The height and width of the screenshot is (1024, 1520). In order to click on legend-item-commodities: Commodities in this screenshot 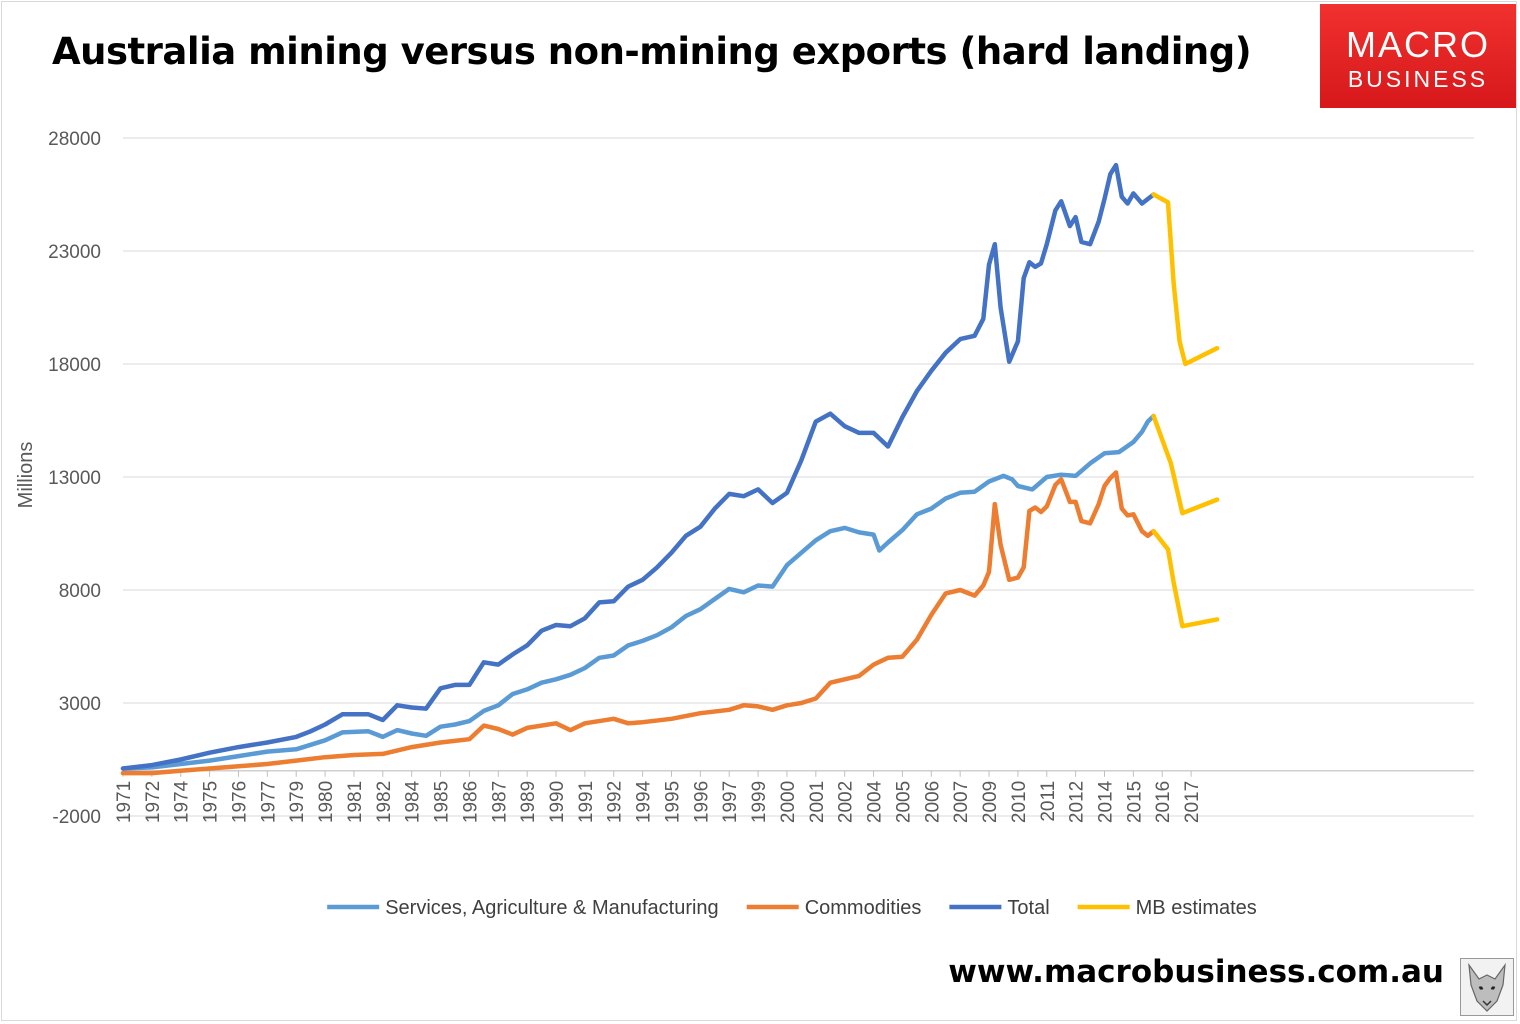, I will do `click(834, 908)`.